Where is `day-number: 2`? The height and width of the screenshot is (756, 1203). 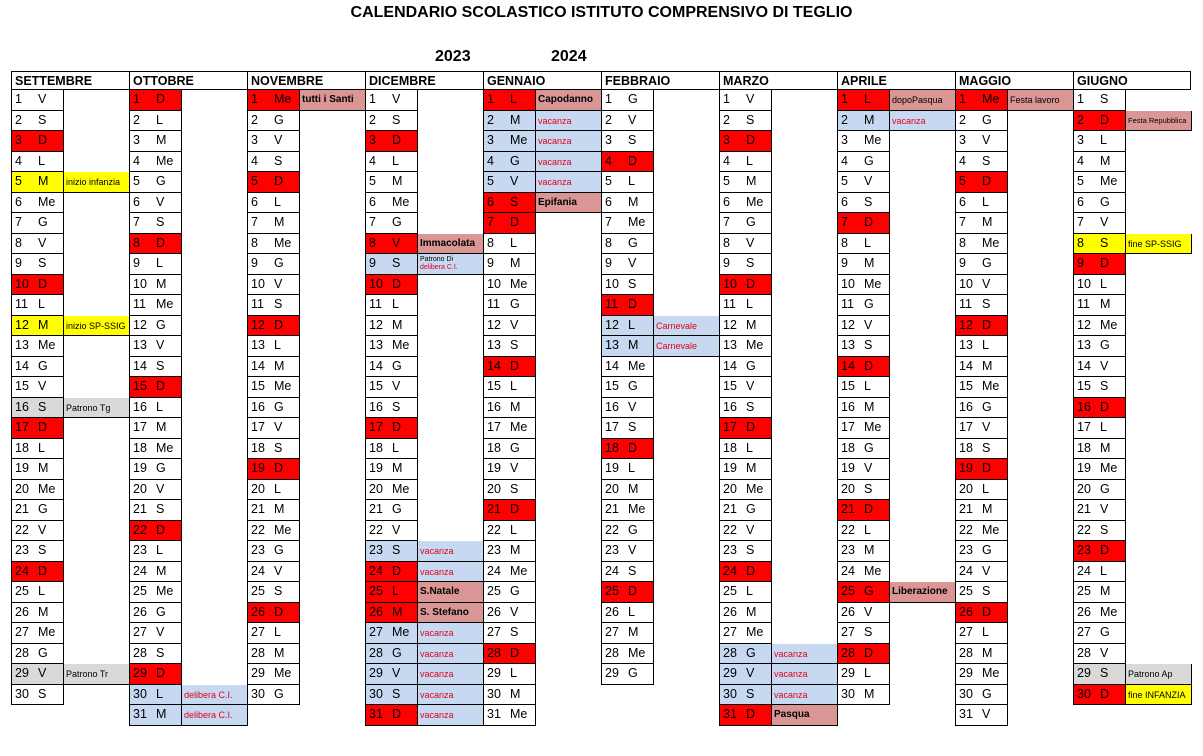
day-number: 2 is located at coordinates (1080, 119).